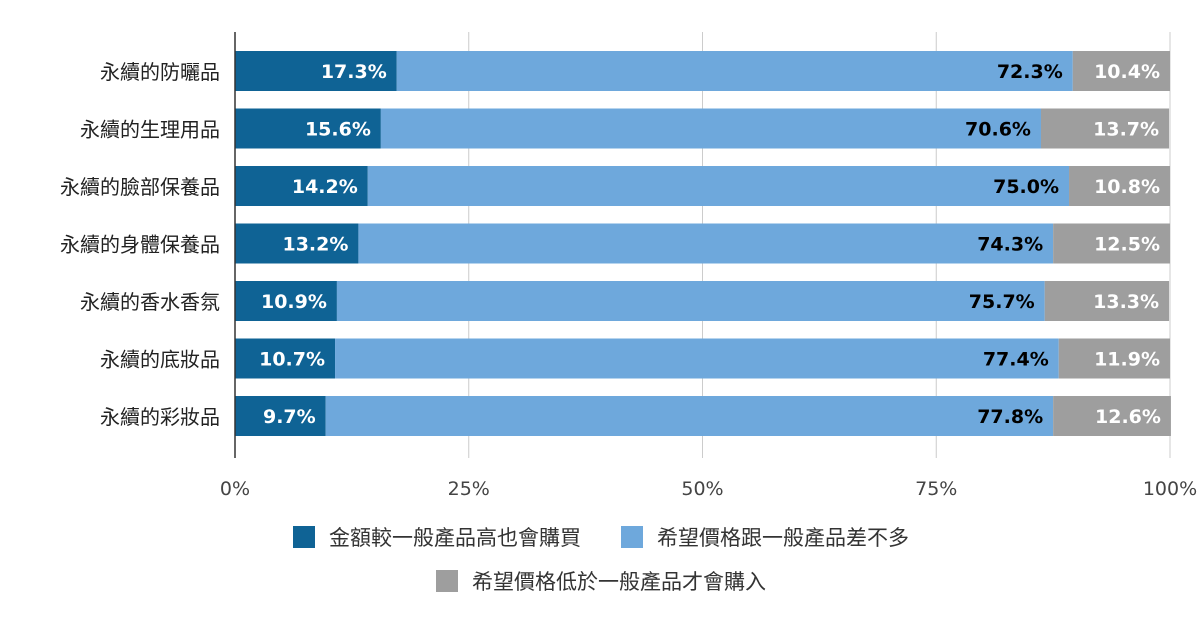 The width and height of the screenshot is (1202, 628). What do you see at coordinates (1128, 417) in the screenshot?
I see `data-label-series3-row7: 12.6%` at bounding box center [1128, 417].